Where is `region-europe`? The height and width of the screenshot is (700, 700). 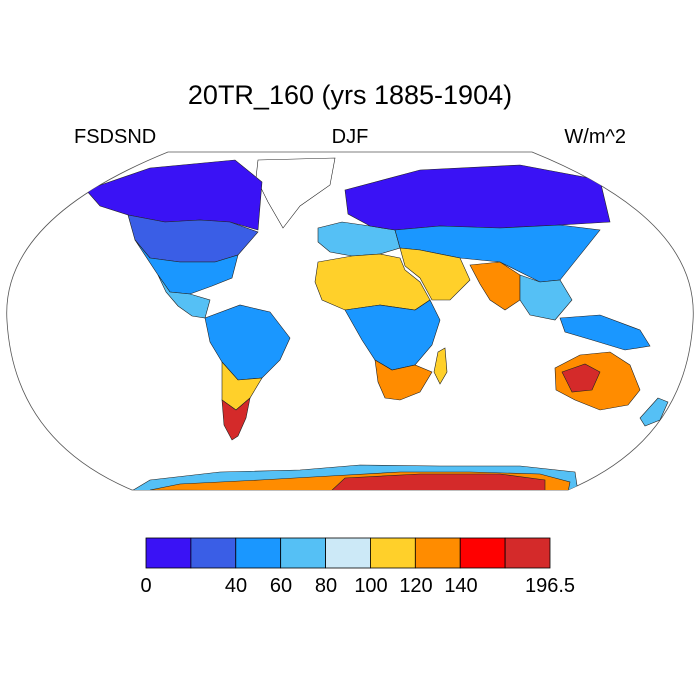 region-europe is located at coordinates (359, 239).